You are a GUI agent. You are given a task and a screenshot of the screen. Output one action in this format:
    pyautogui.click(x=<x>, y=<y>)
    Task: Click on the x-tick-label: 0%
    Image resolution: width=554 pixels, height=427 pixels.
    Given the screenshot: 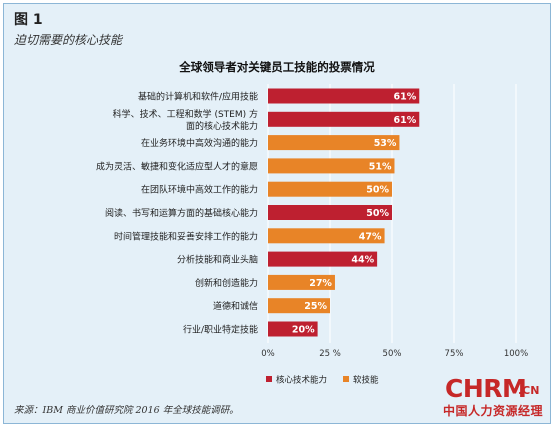 What is the action you would take?
    pyautogui.click(x=268, y=354)
    